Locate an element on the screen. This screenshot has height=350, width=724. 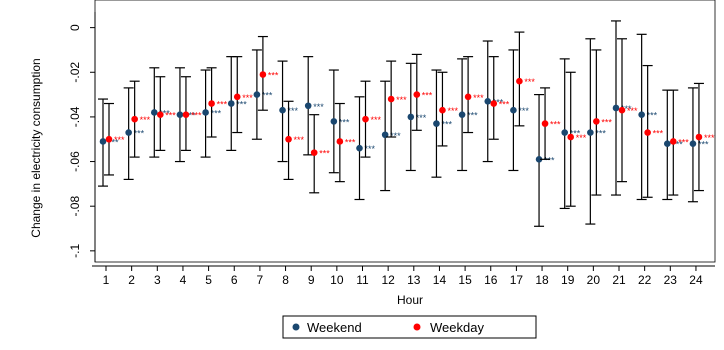
x-tick-label: 1 is located at coordinates (106, 280).